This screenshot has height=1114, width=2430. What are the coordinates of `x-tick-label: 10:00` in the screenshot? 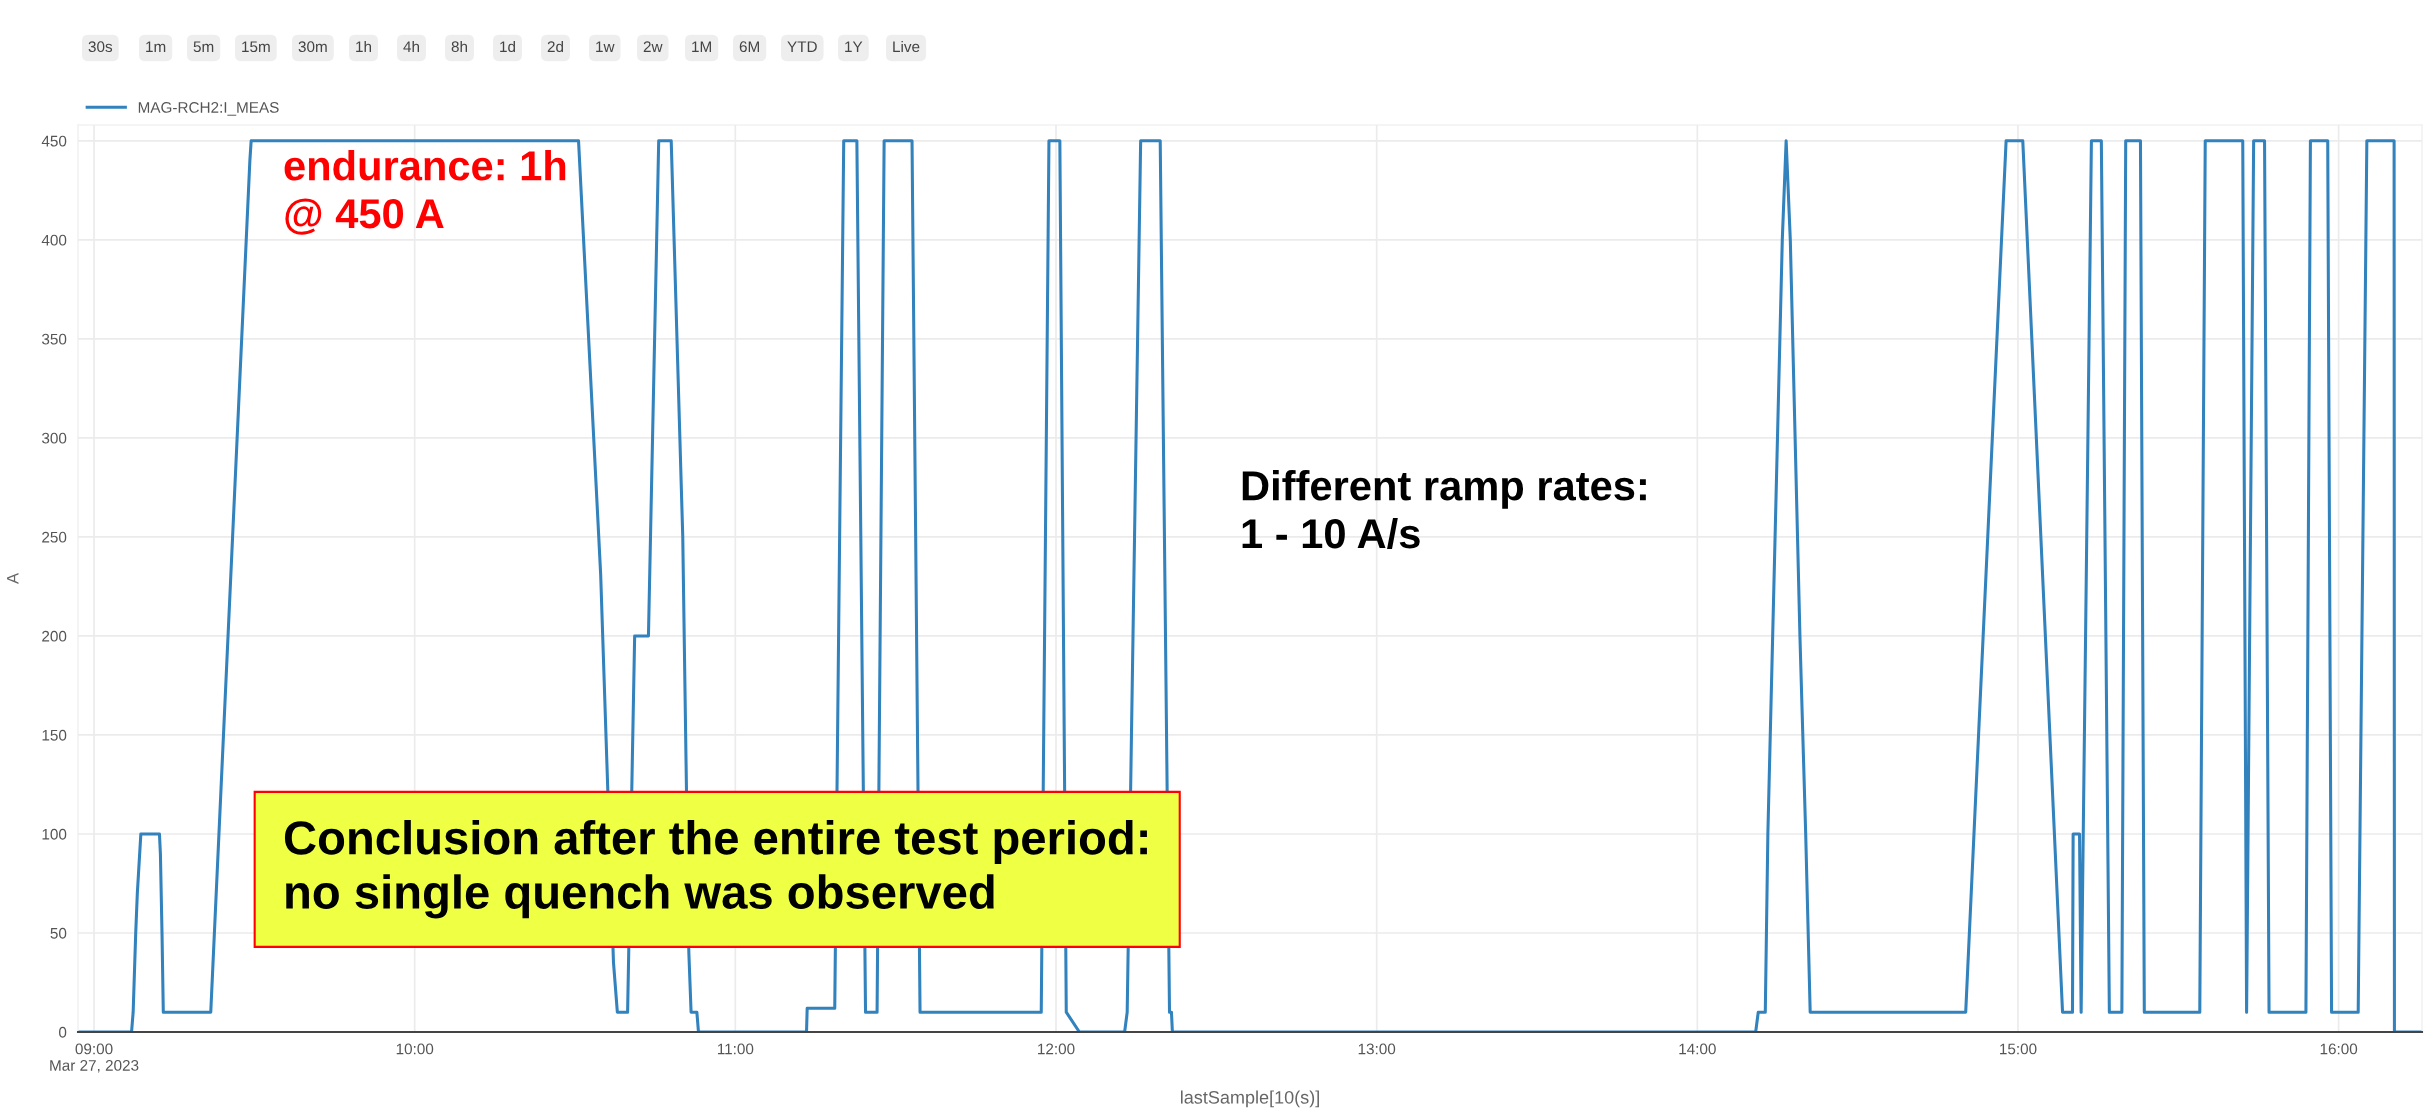 It's located at (415, 1049).